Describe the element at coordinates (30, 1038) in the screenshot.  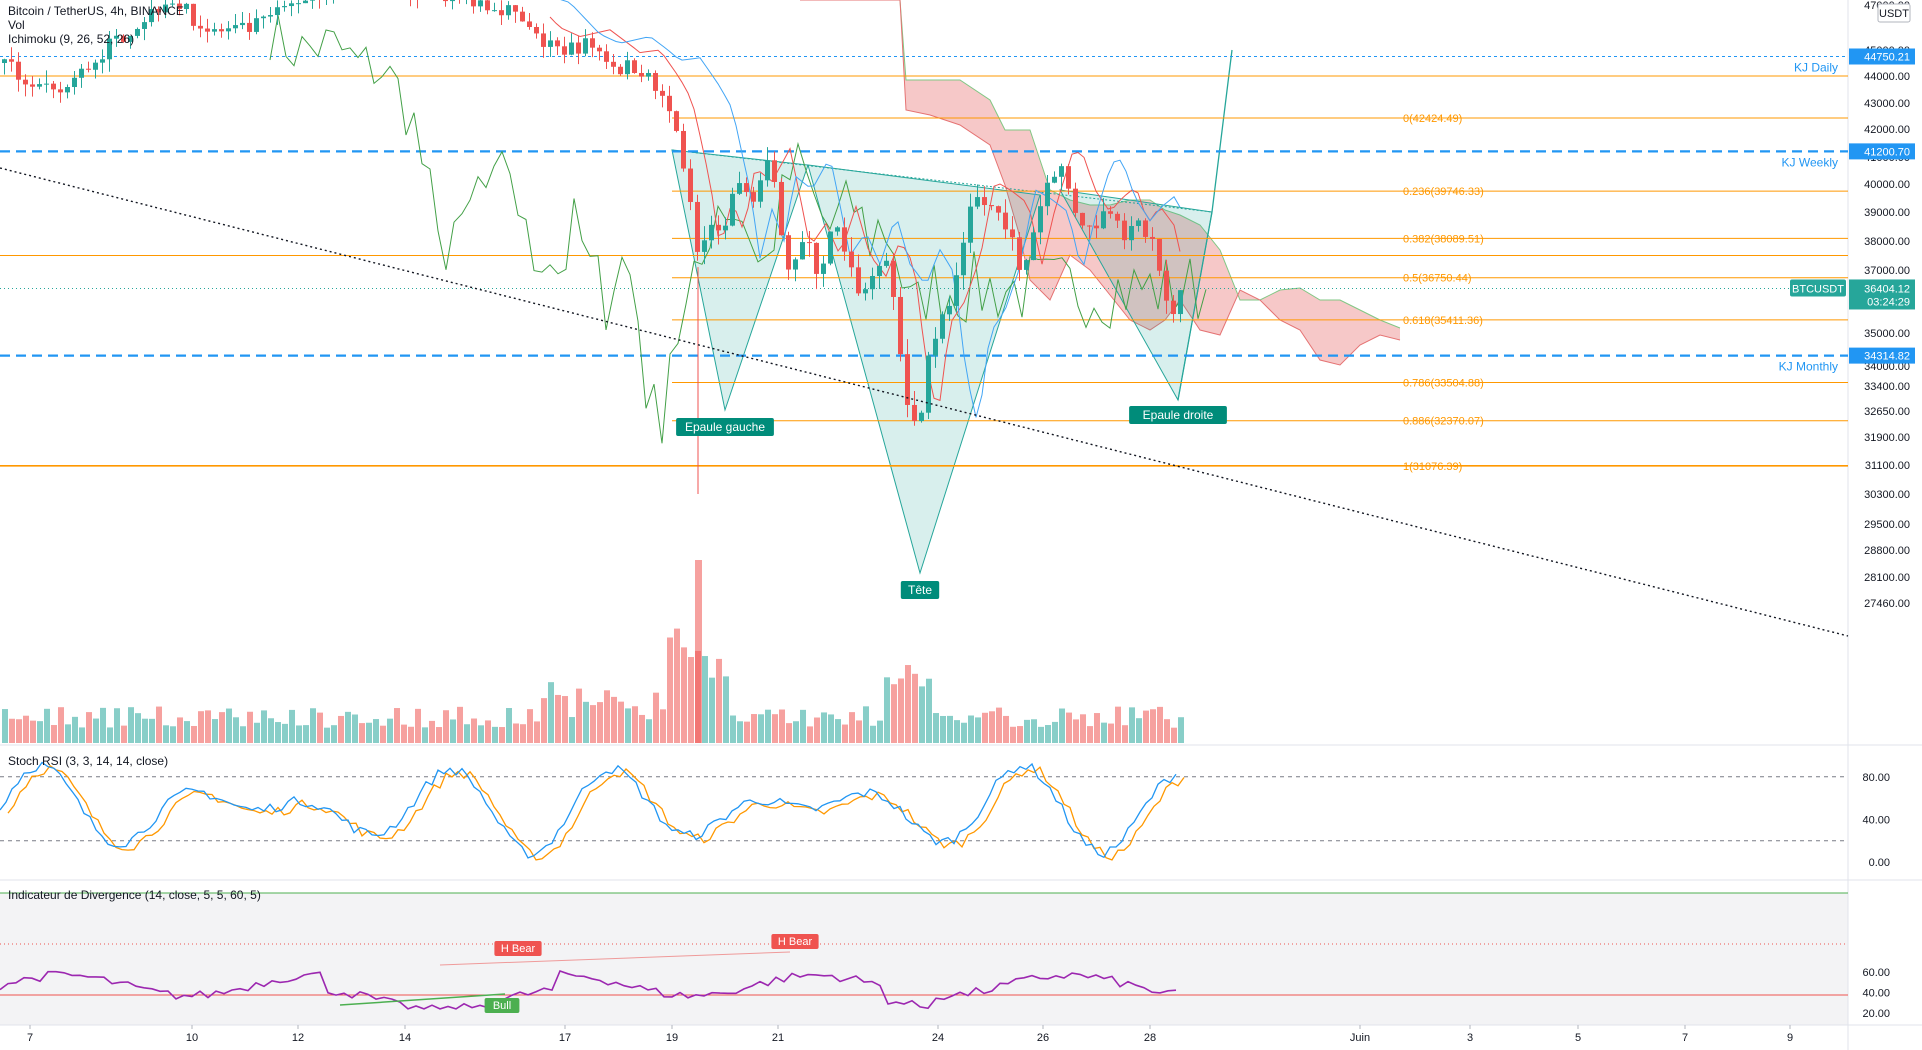
I see `time-tick-label: 7` at that location.